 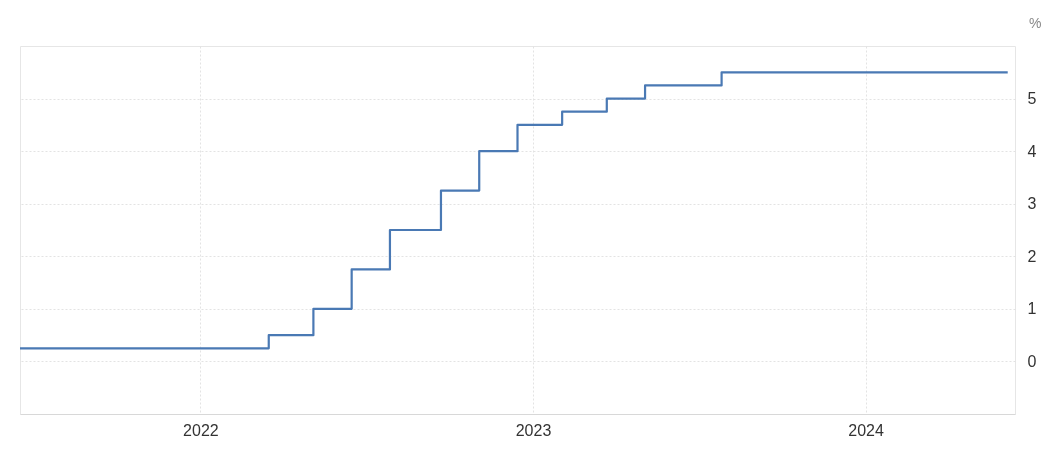 I want to click on y-axis-title: %, so click(x=1035, y=22).